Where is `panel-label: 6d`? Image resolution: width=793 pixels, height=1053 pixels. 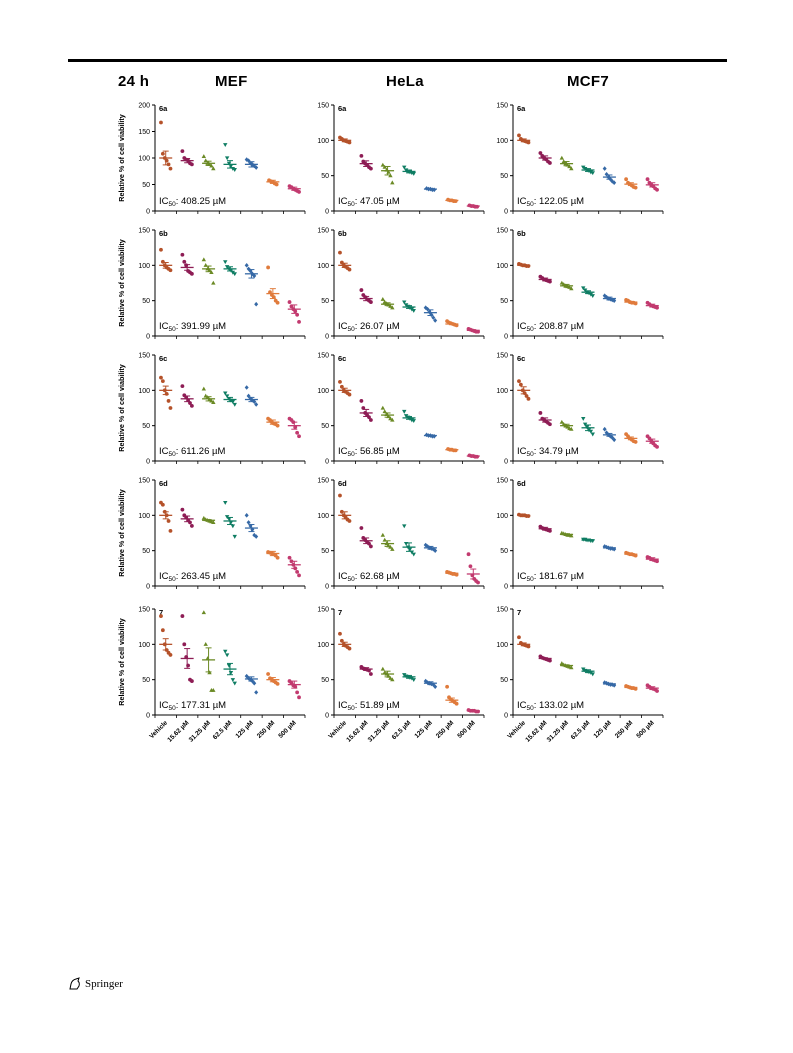 panel-label: 6d is located at coordinates (521, 483).